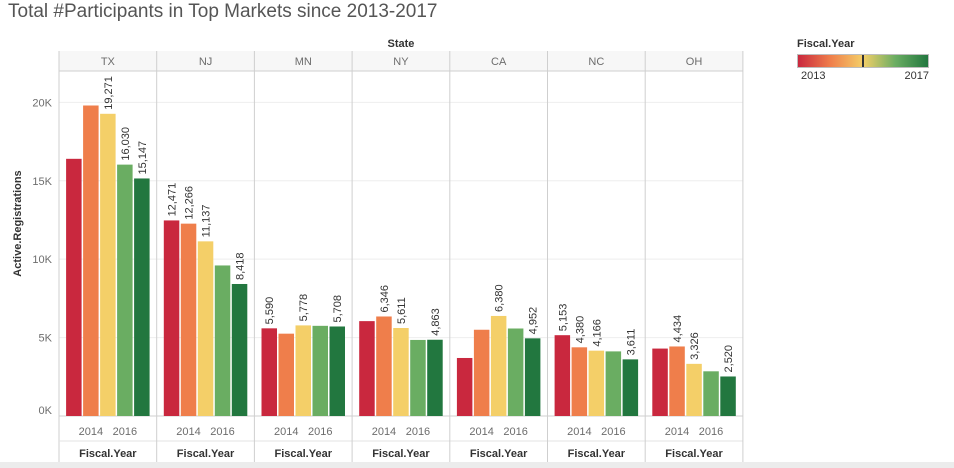  Describe the element at coordinates (436, 322) in the screenshot. I see `data-label: 4,863` at that location.